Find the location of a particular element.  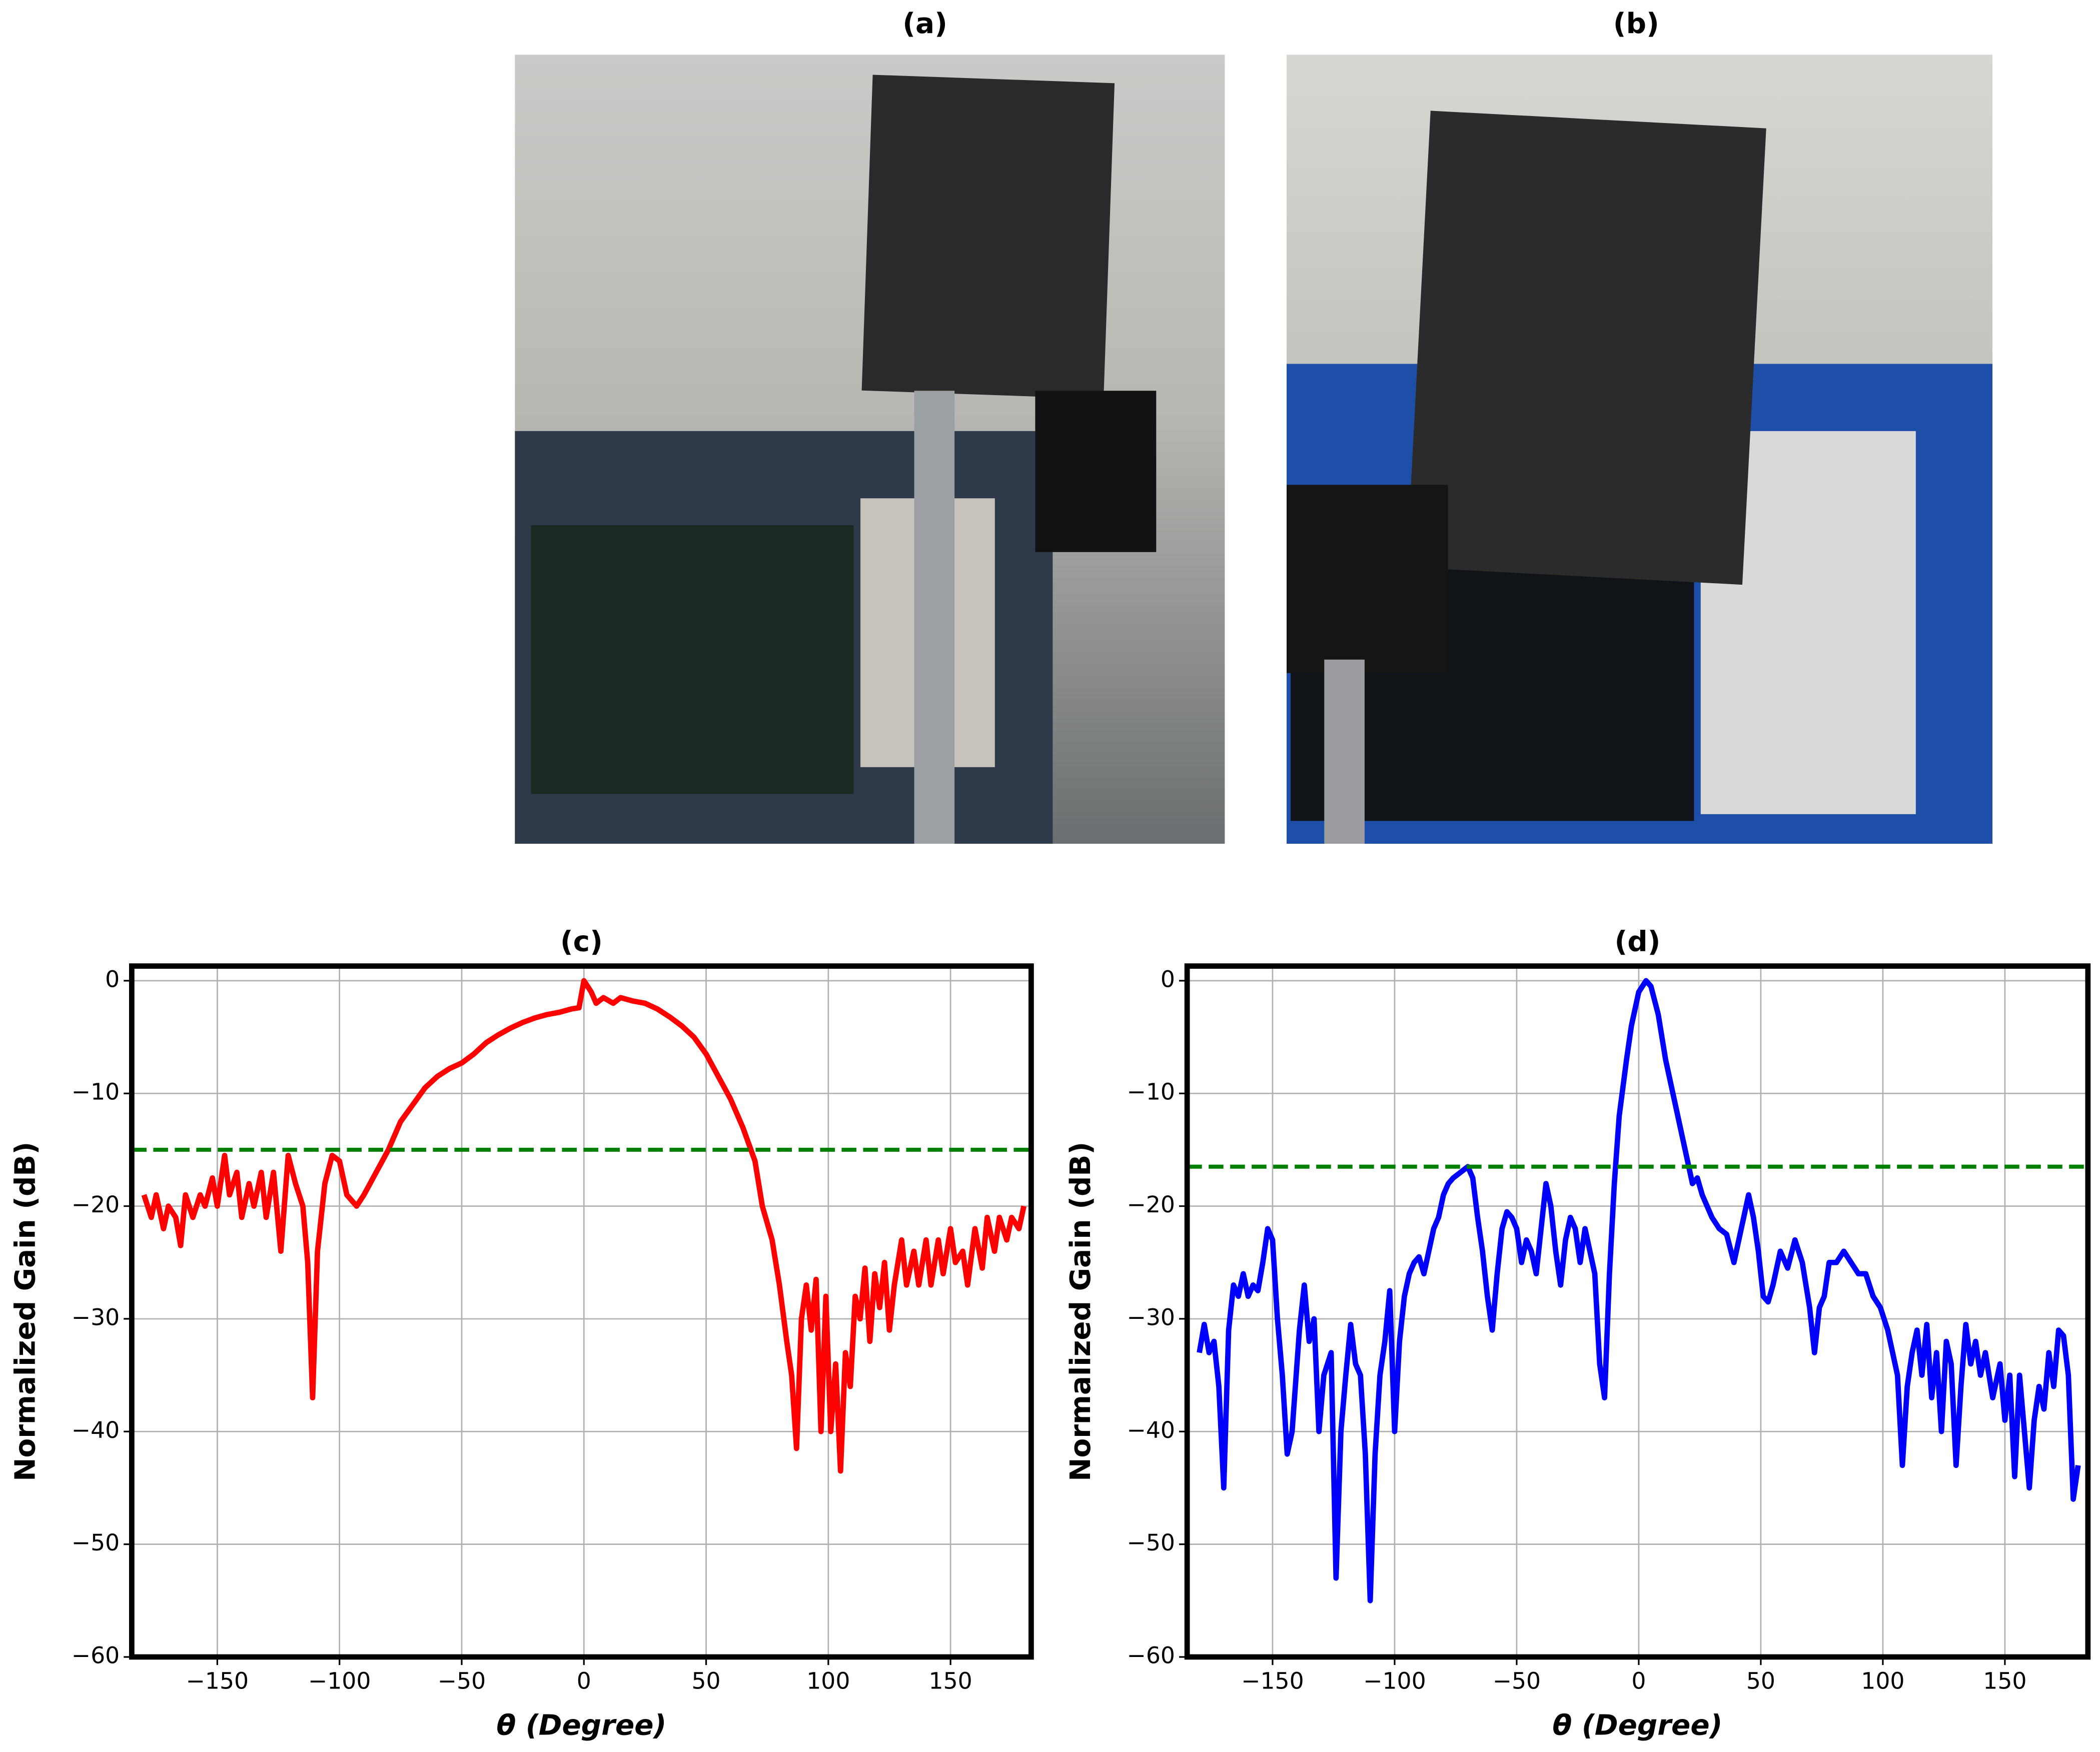

data-line is located at coordinates (583, 1226).